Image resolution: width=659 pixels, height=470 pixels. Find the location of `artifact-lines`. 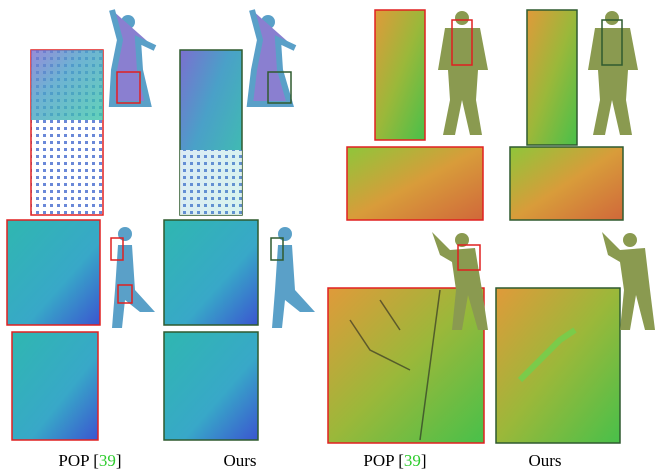

artifact-lines is located at coordinates (395, 365).